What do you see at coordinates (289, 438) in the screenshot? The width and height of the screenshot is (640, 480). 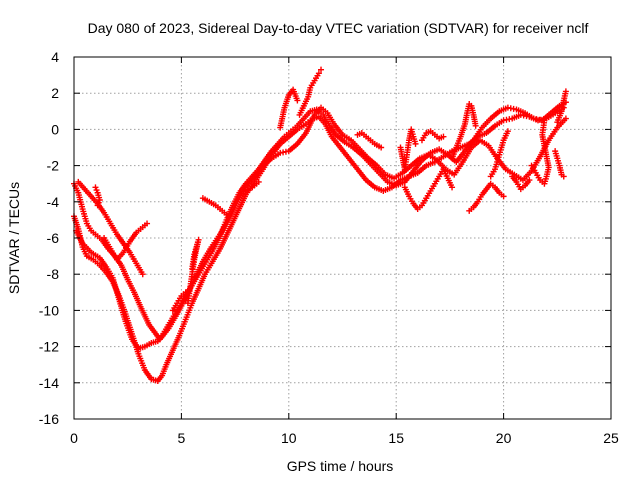 I see `x-tick-label: 10` at bounding box center [289, 438].